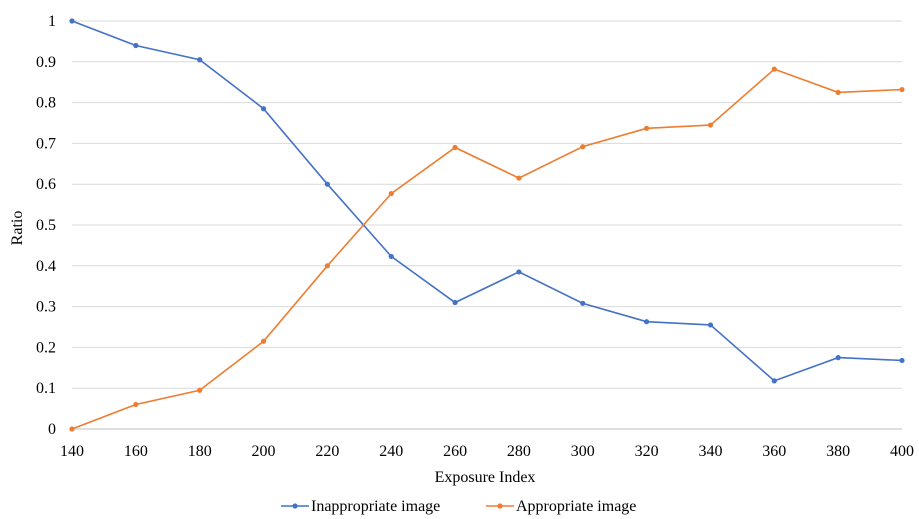  I want to click on x-tick-label: 380, so click(838, 451).